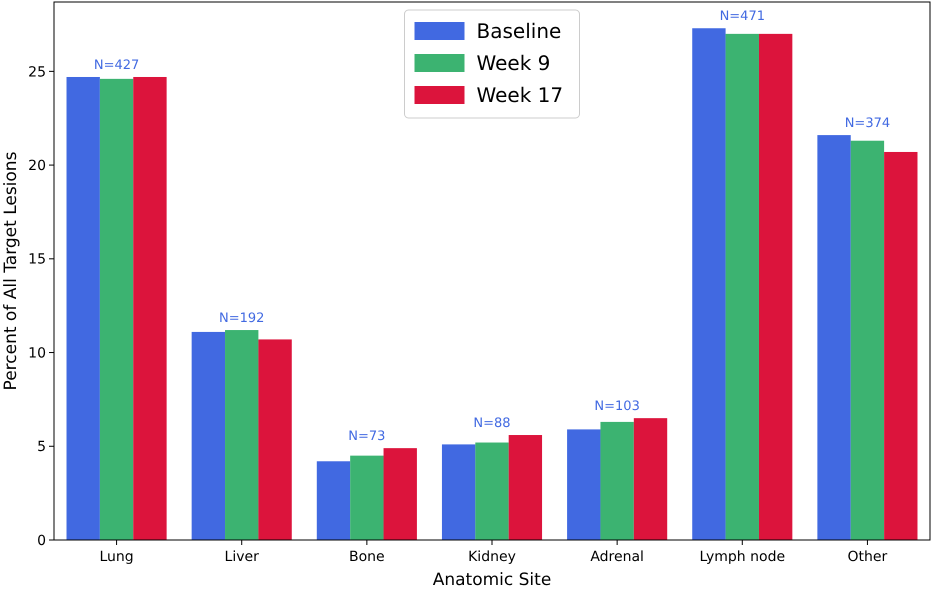 The width and height of the screenshot is (945, 597). I want to click on x-tick-label: Adrenal, so click(617, 557).